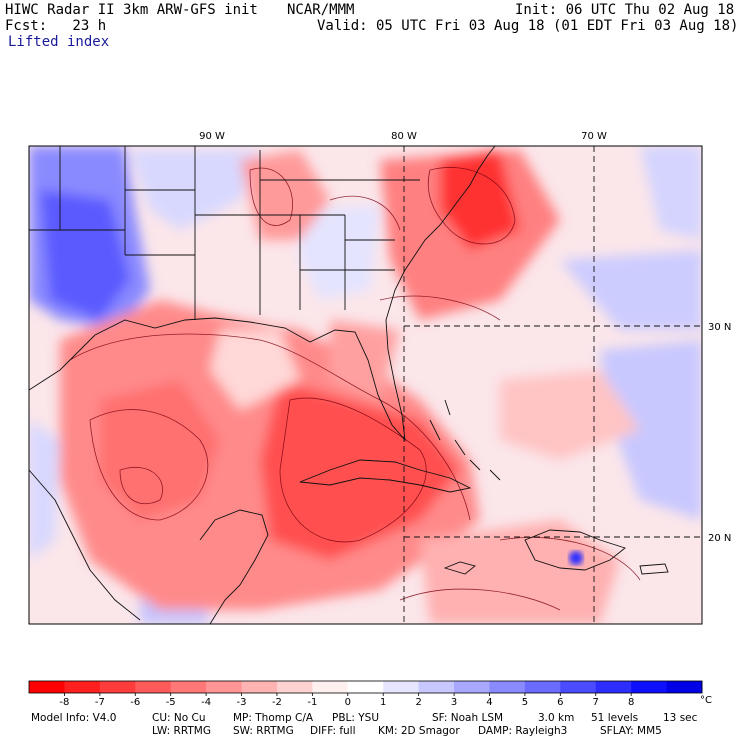 This screenshot has height=740, width=740. I want to click on info-damp: DAMP: Rayleigh3, so click(523, 731).